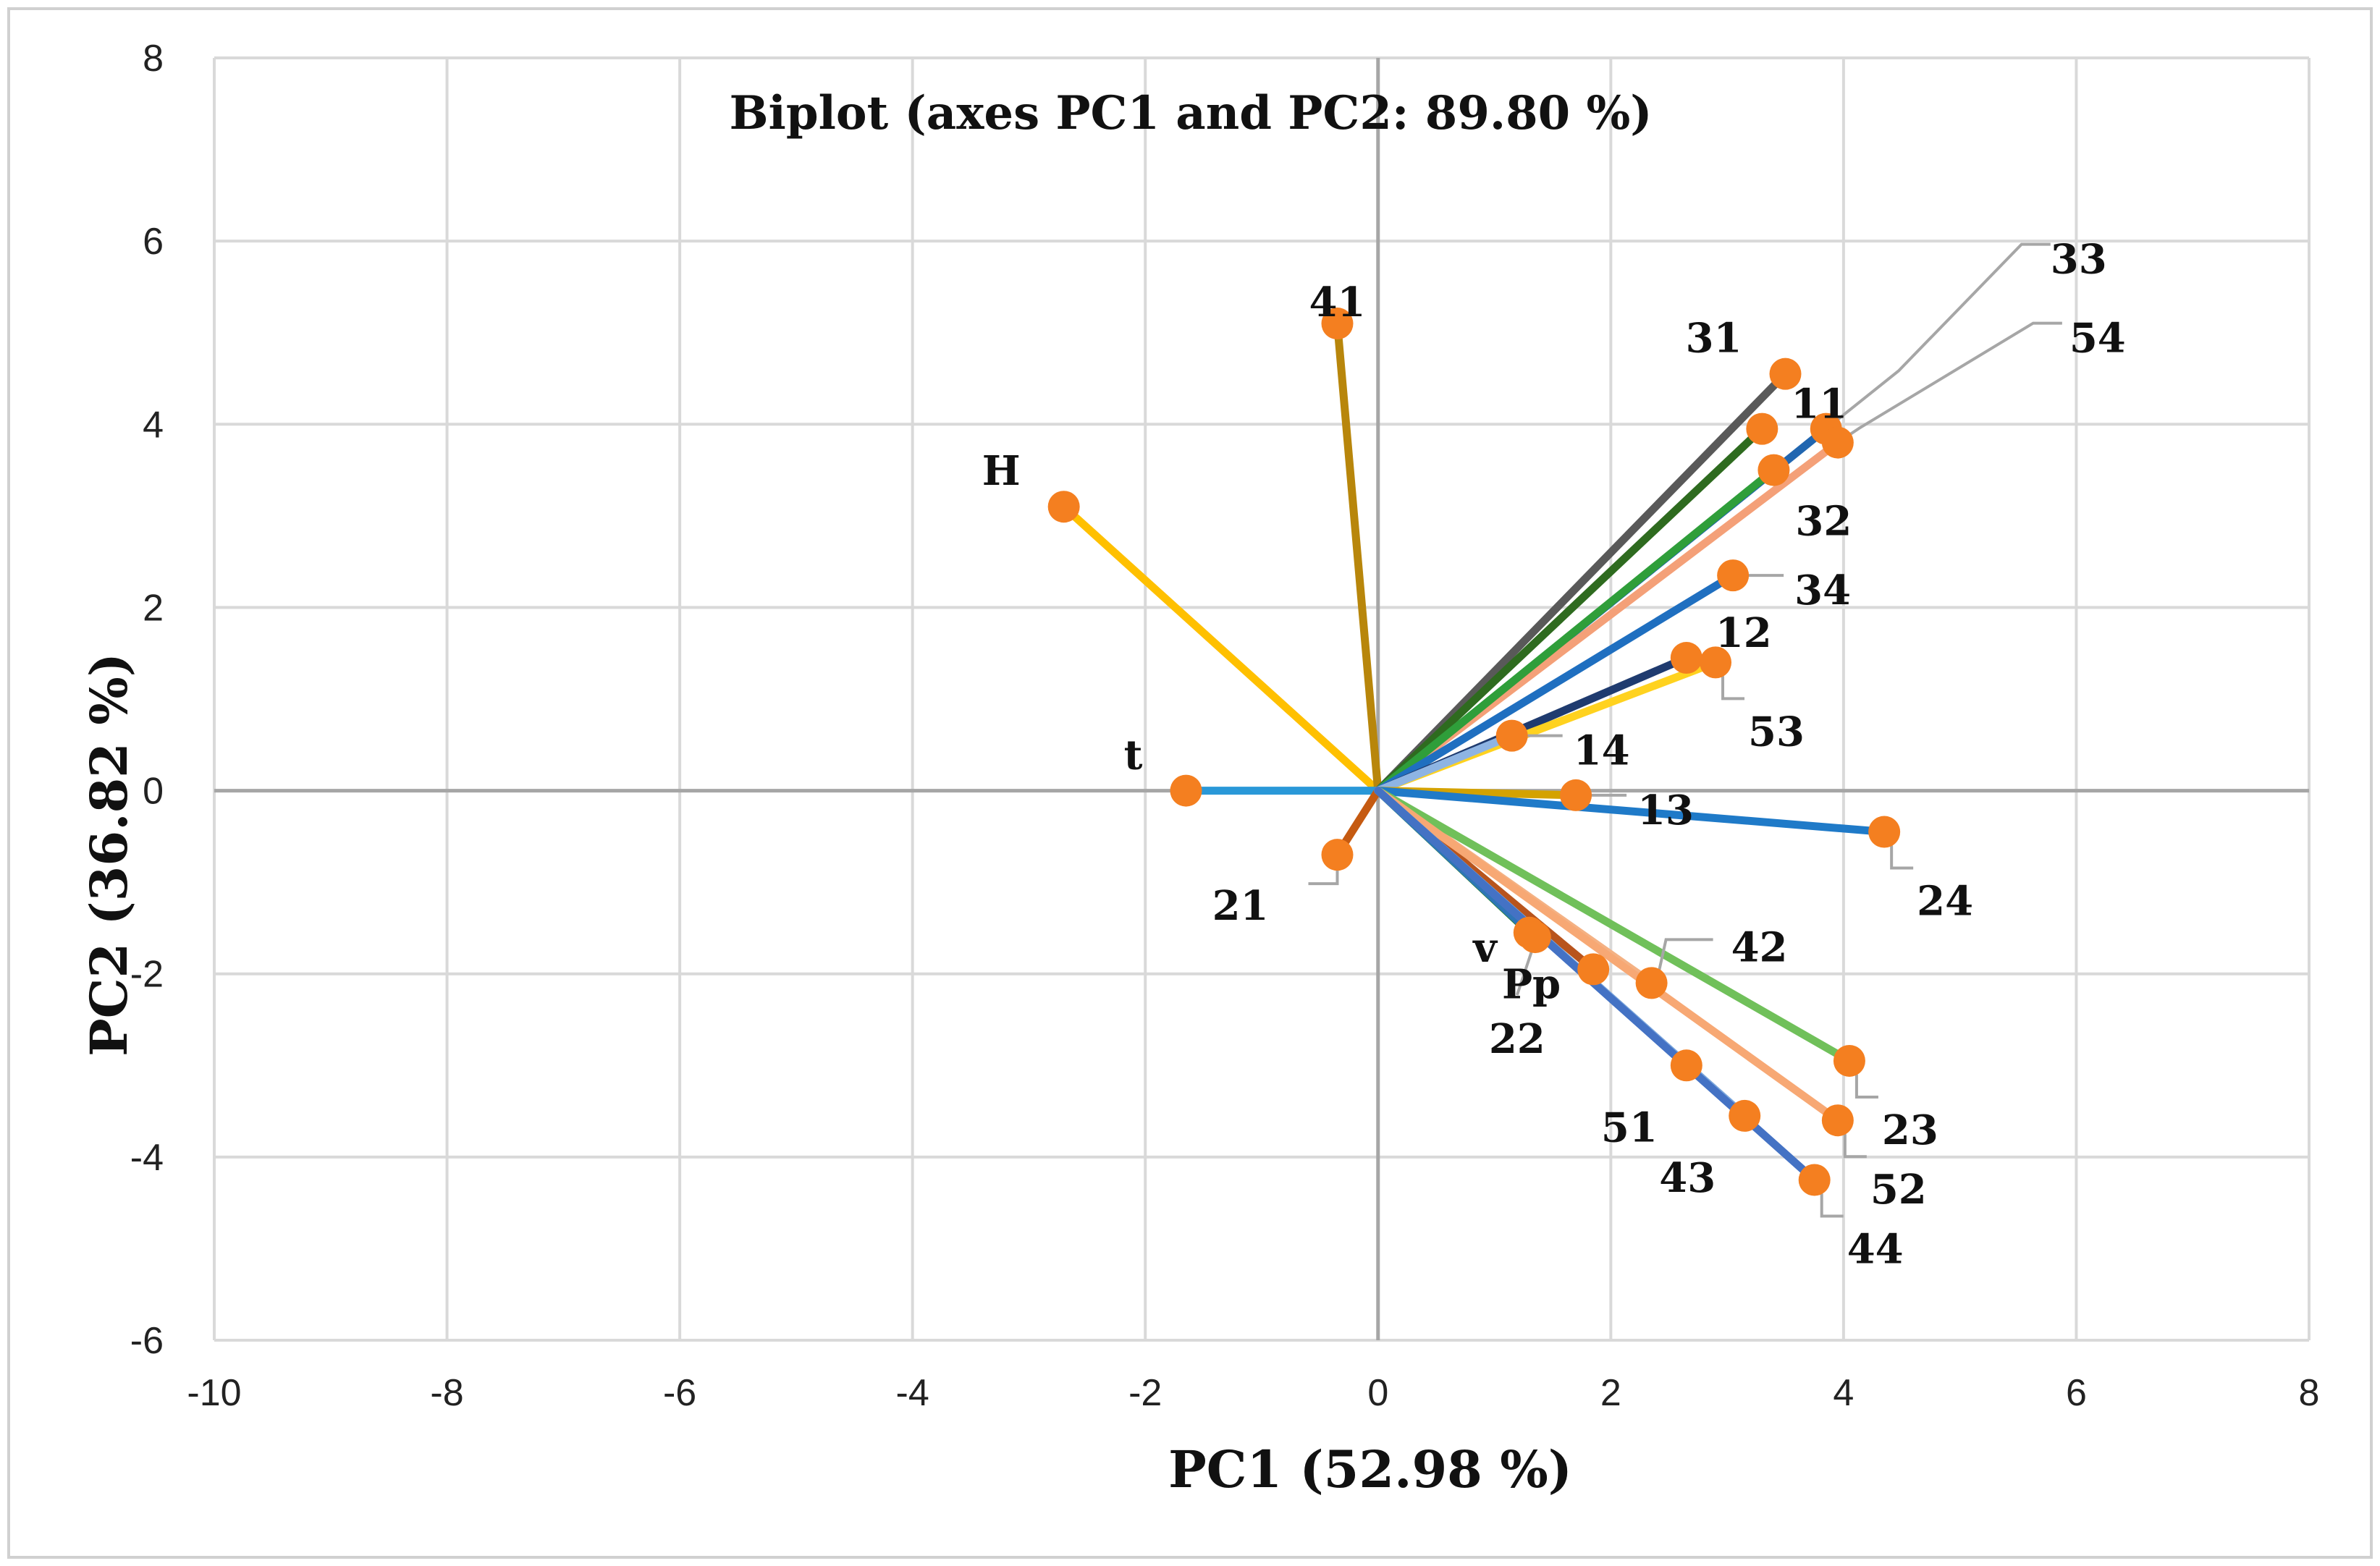 The width and height of the screenshot is (2380, 1566). What do you see at coordinates (153, 242) in the screenshot?
I see `y-tick-label: 6` at bounding box center [153, 242].